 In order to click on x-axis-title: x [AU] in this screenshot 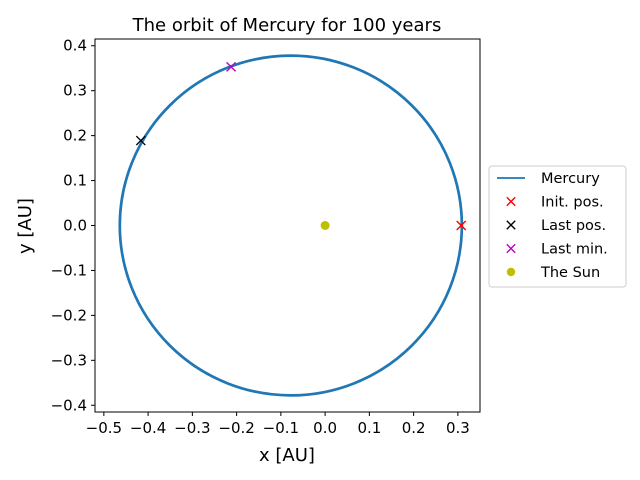, I will do `click(287, 455)`.